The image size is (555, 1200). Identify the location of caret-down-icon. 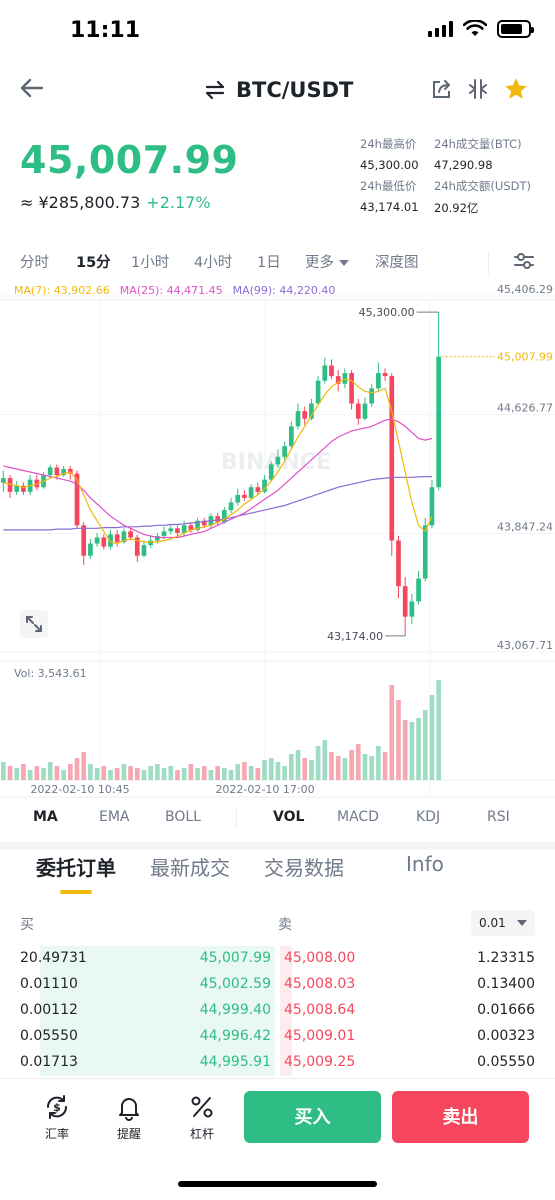
(522, 923).